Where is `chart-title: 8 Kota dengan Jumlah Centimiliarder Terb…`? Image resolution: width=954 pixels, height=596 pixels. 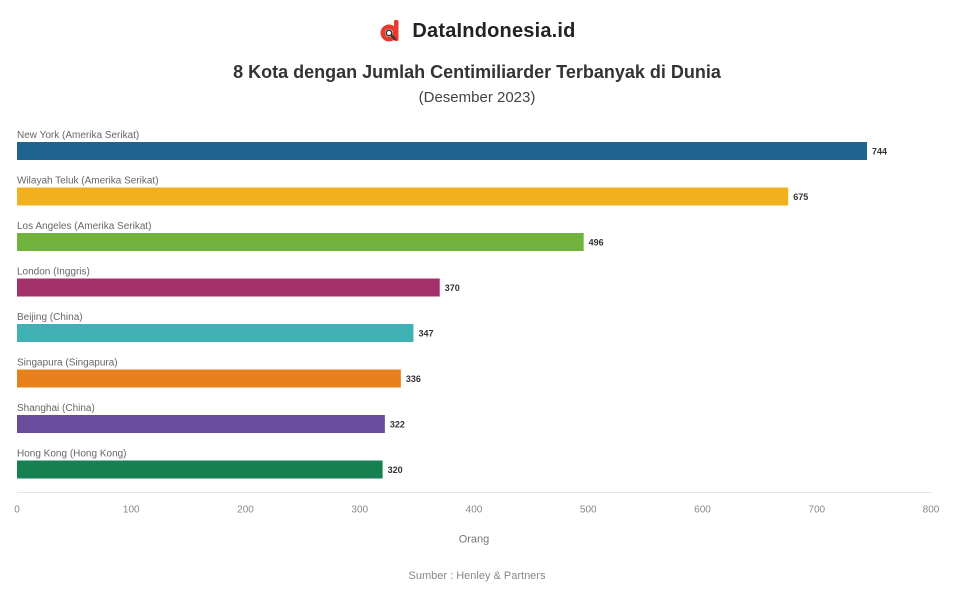
chart-title: 8 Kota dengan Jumlah Centimiliarder Terb… is located at coordinates (477, 72).